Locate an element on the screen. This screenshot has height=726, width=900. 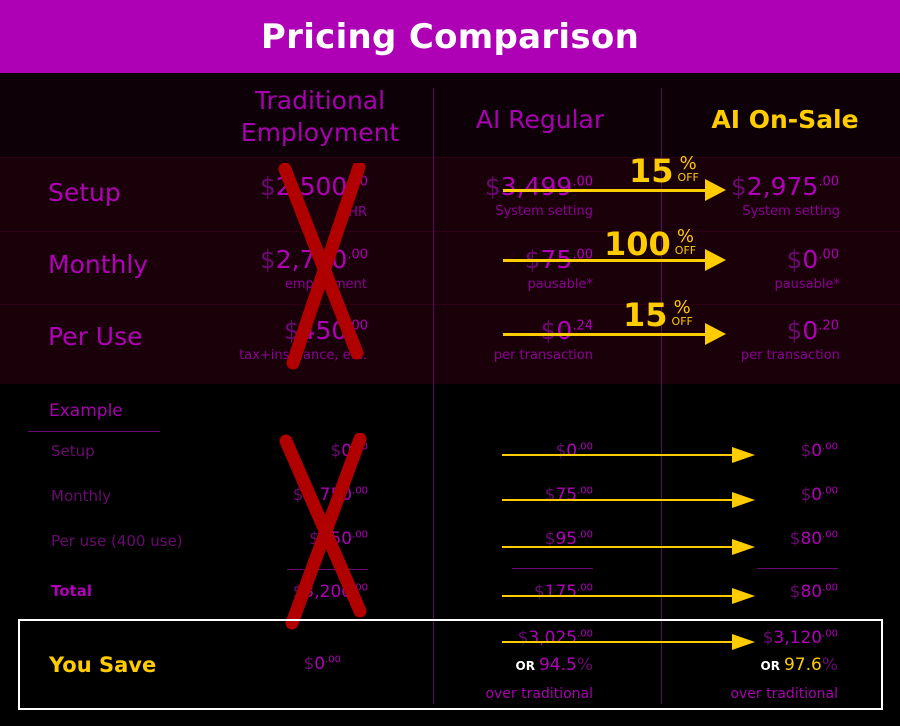
traditional-per-use-note: tax+insurance, etc. is located at coordinates (303, 355).